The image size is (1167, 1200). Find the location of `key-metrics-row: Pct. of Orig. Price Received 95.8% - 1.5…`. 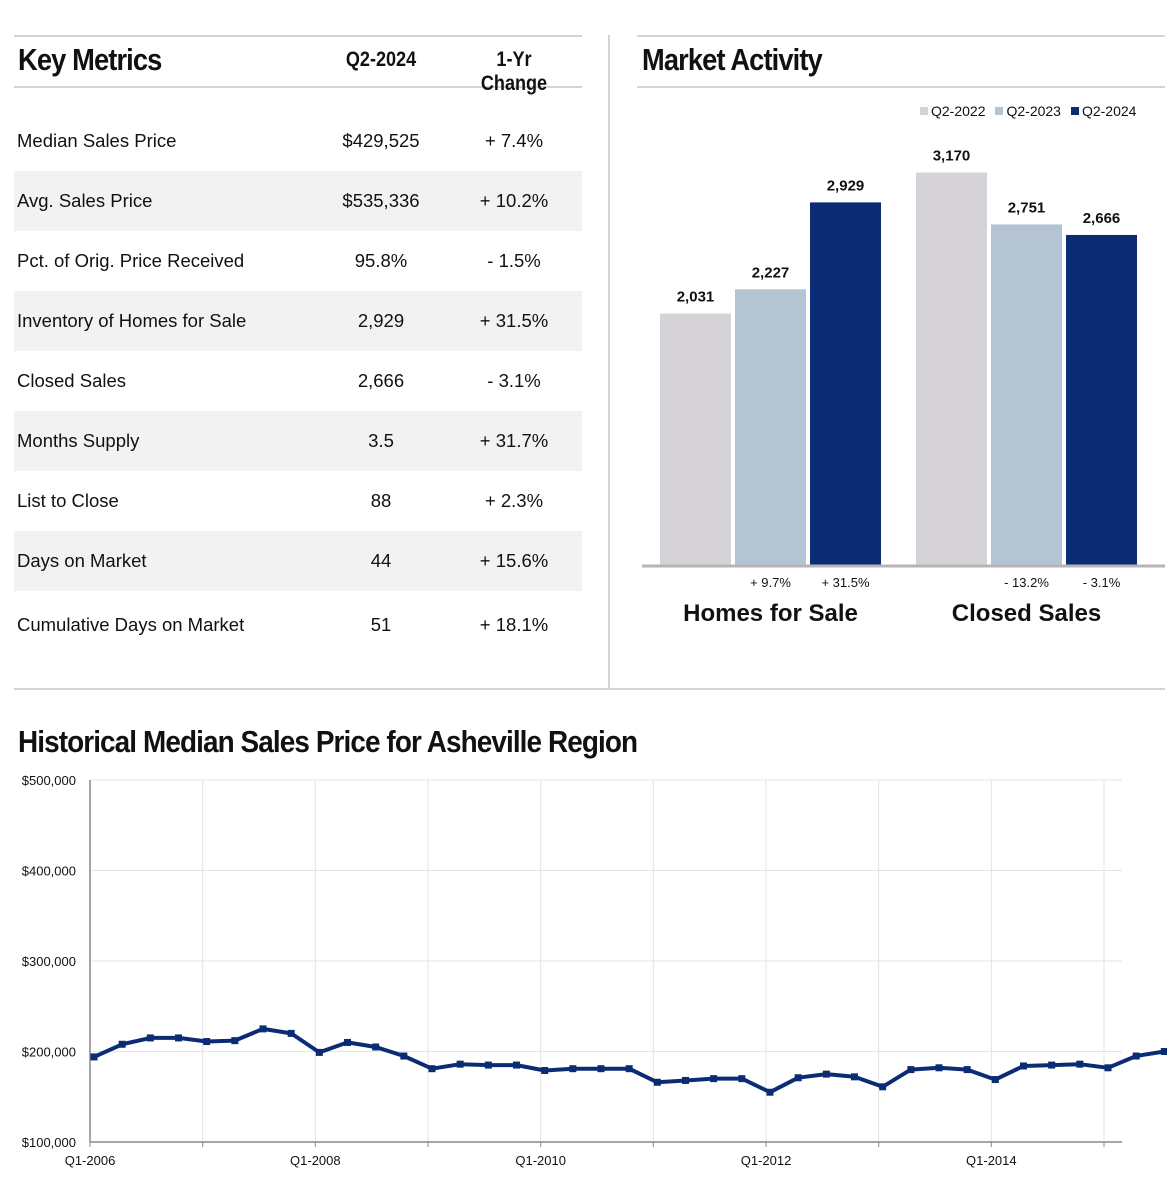

key-metrics-row: Pct. of Orig. Price Received 95.8% - 1.5… is located at coordinates (298, 261).